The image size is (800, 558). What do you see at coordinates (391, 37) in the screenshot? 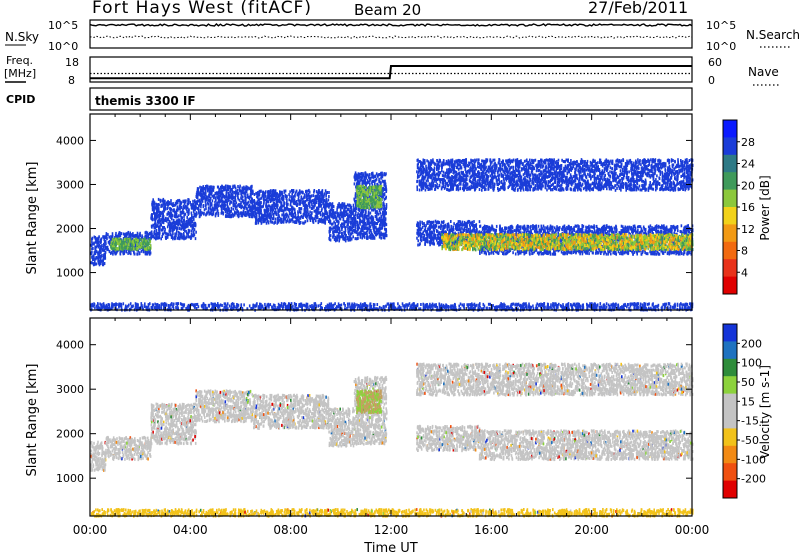
I see `nsearch-trace` at bounding box center [391, 37].